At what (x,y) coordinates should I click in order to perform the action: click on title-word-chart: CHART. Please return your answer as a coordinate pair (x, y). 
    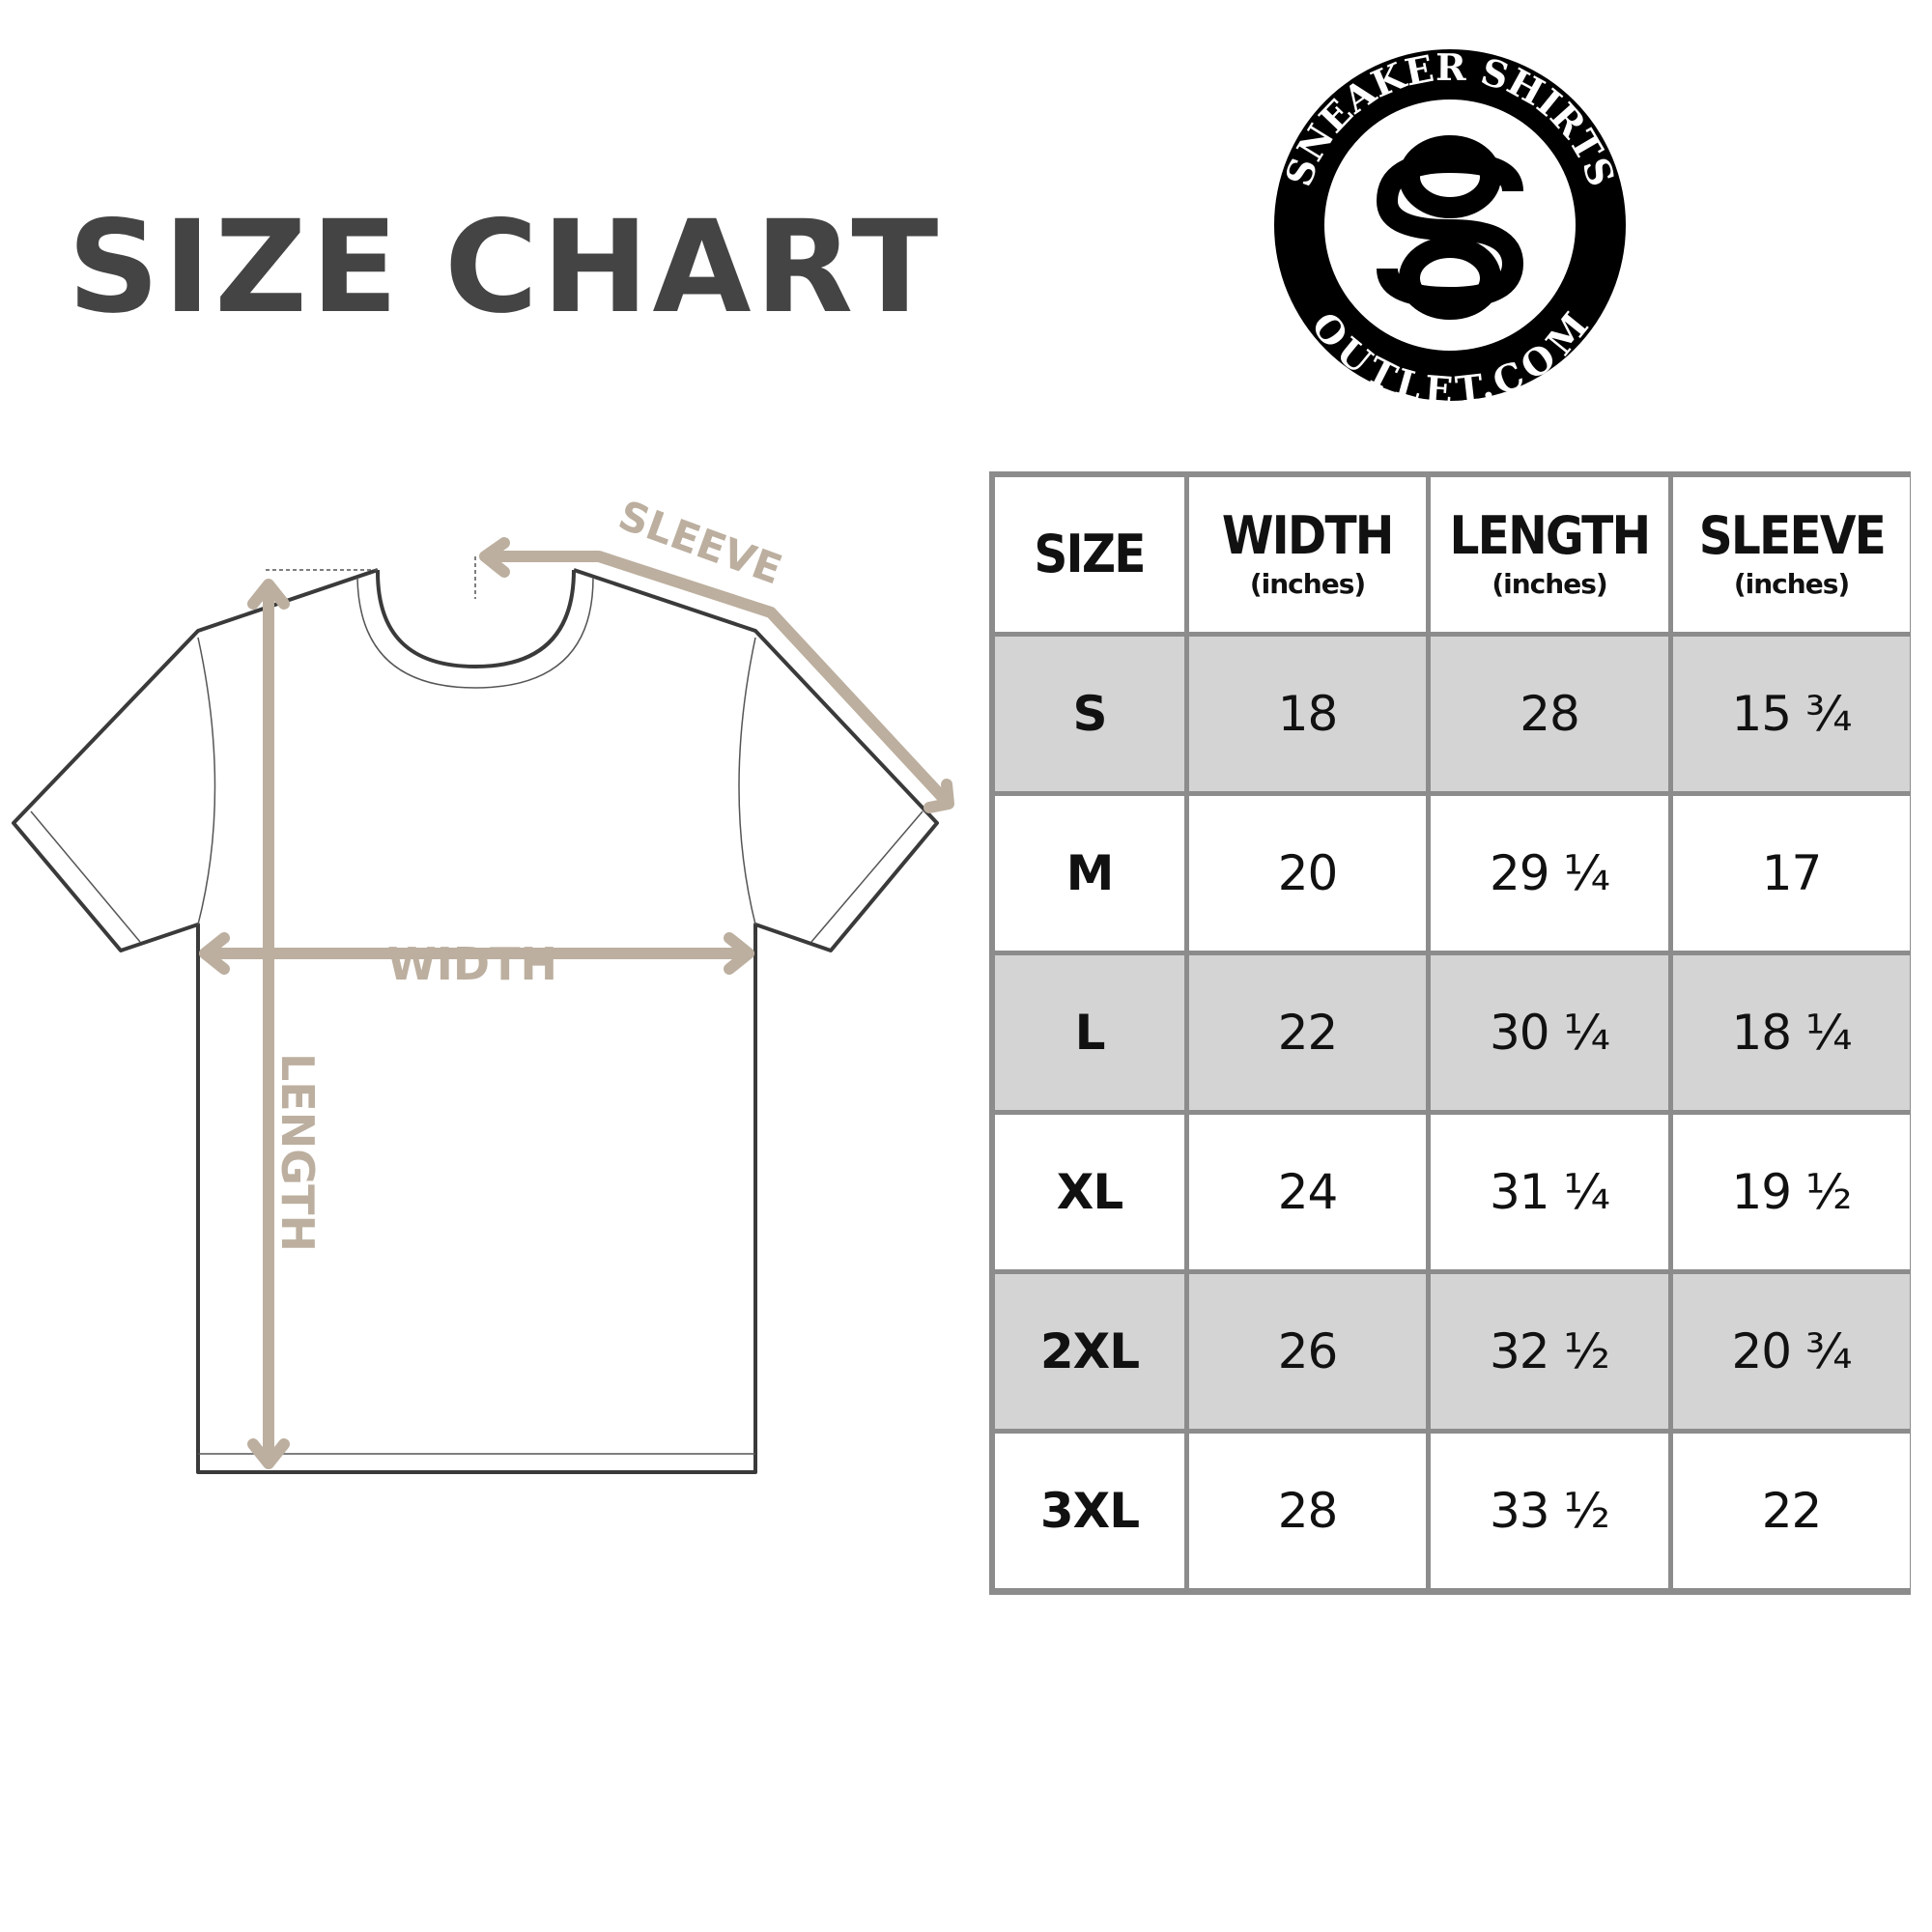
    Looking at the image, I should click on (693, 267).